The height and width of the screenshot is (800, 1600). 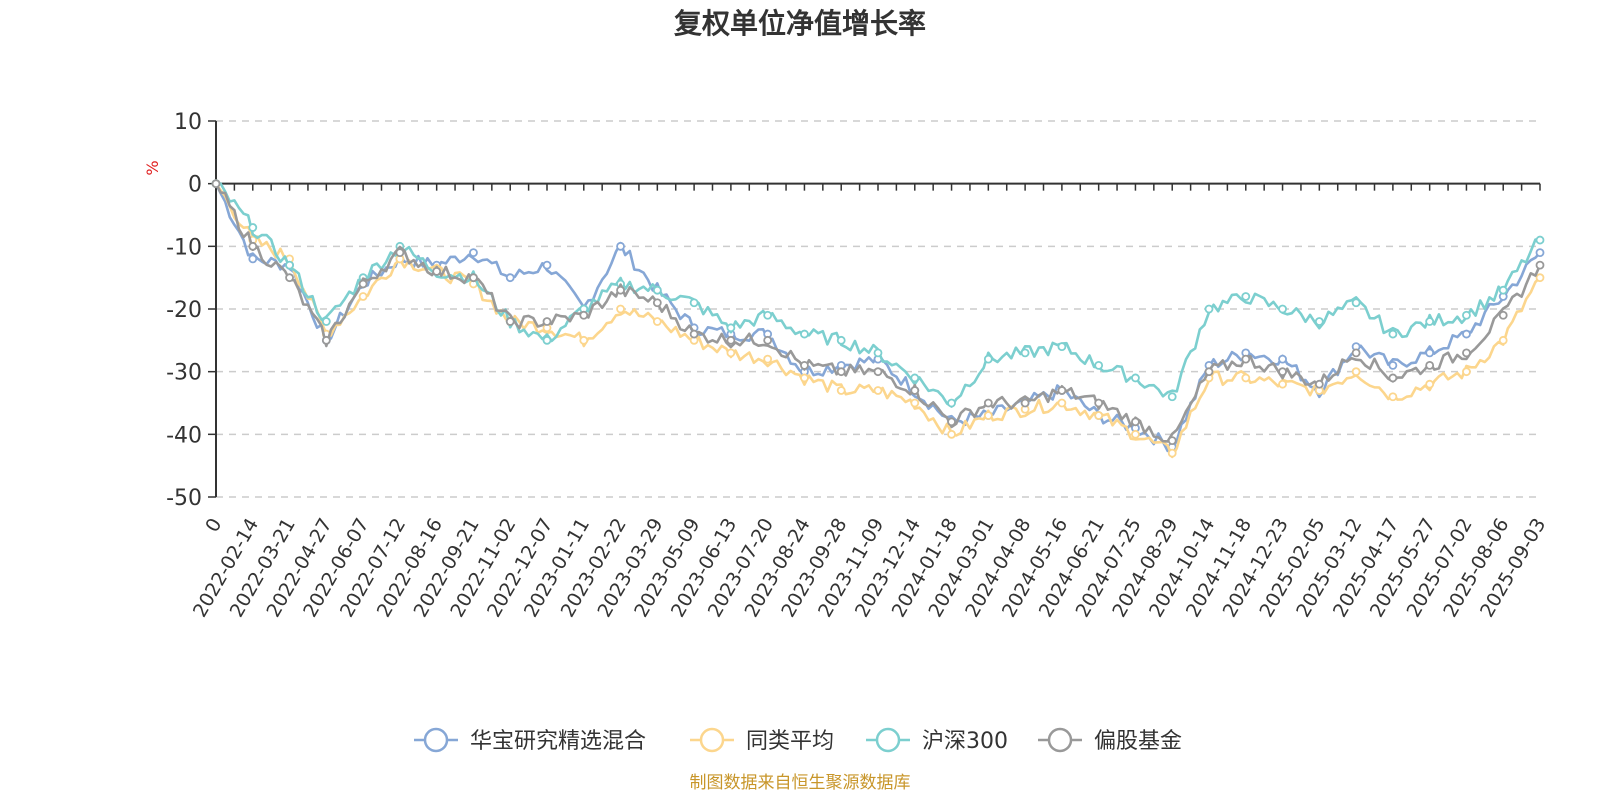 I want to click on y-tick-label: -30, so click(x=184, y=373).